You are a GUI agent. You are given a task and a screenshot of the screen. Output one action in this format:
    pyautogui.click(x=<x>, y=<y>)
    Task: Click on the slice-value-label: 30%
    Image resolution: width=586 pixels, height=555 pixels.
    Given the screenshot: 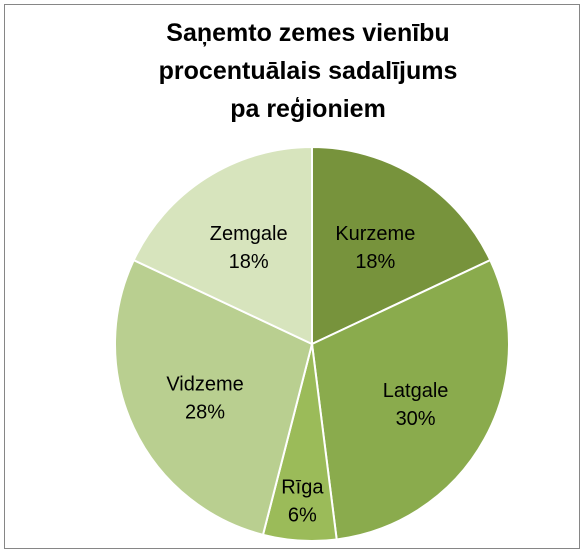 What is the action you would take?
    pyautogui.click(x=416, y=419)
    